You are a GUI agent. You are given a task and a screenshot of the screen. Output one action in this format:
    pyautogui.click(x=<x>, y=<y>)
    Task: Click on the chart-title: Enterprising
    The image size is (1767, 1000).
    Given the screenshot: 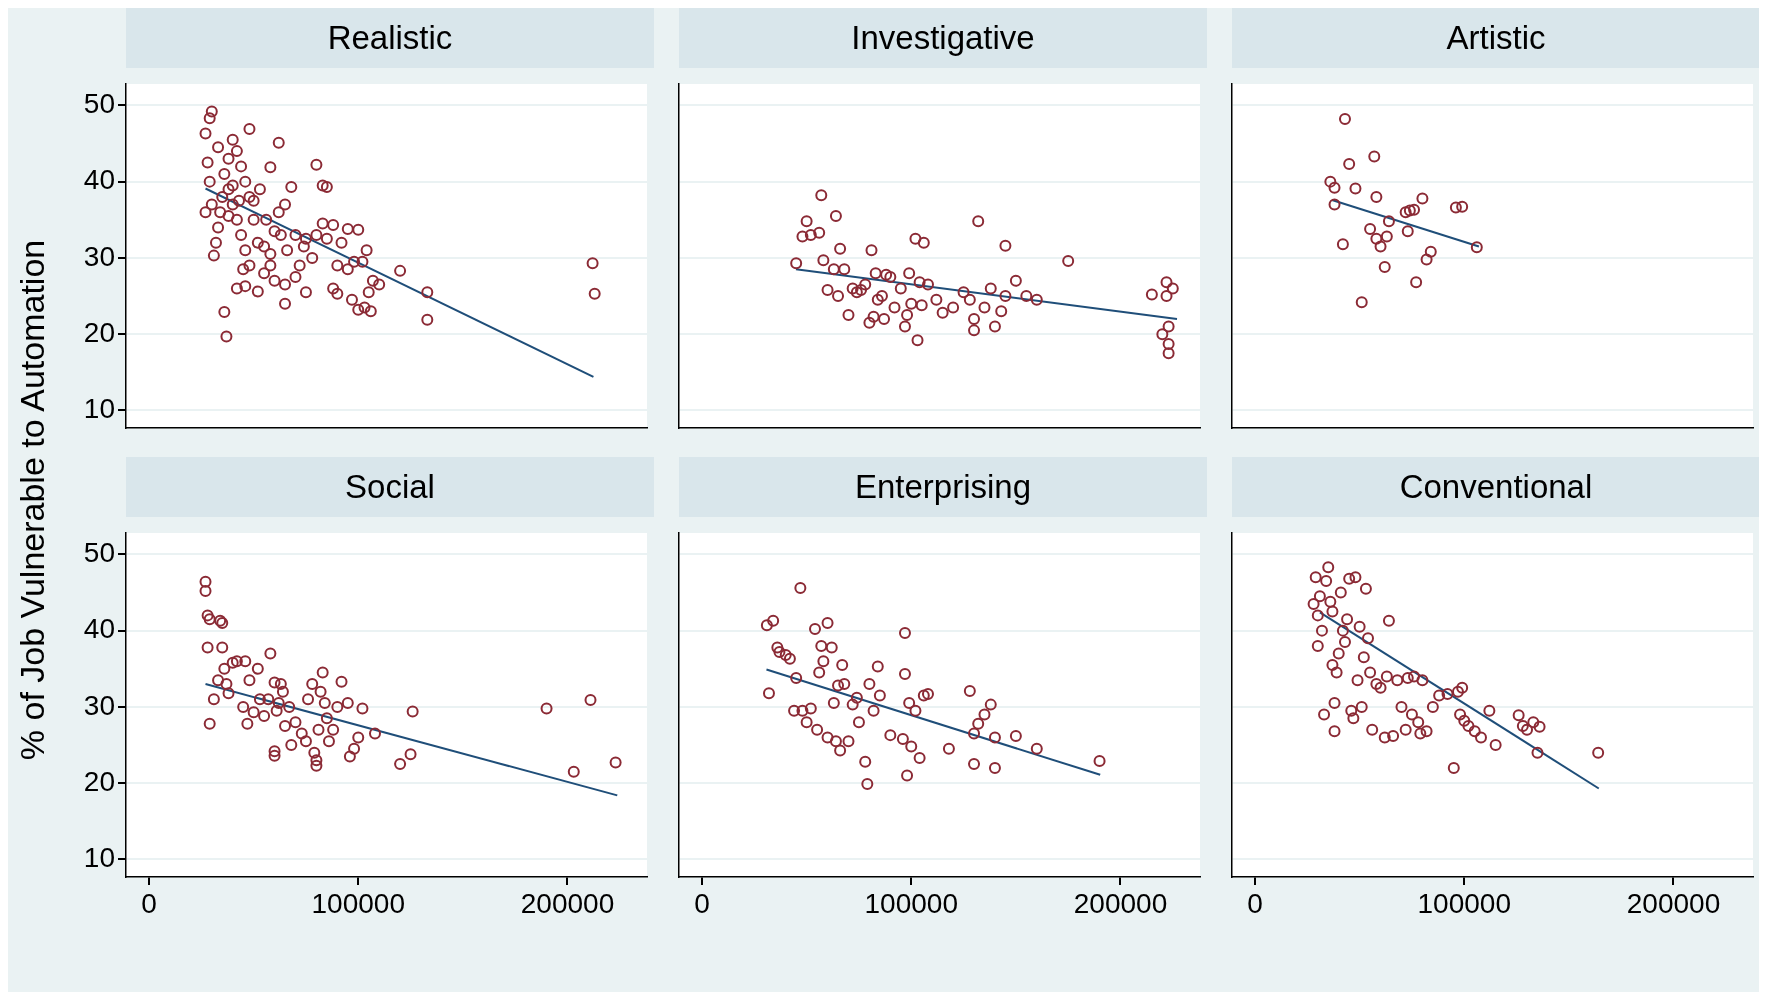 What is the action you would take?
    pyautogui.click(x=943, y=487)
    